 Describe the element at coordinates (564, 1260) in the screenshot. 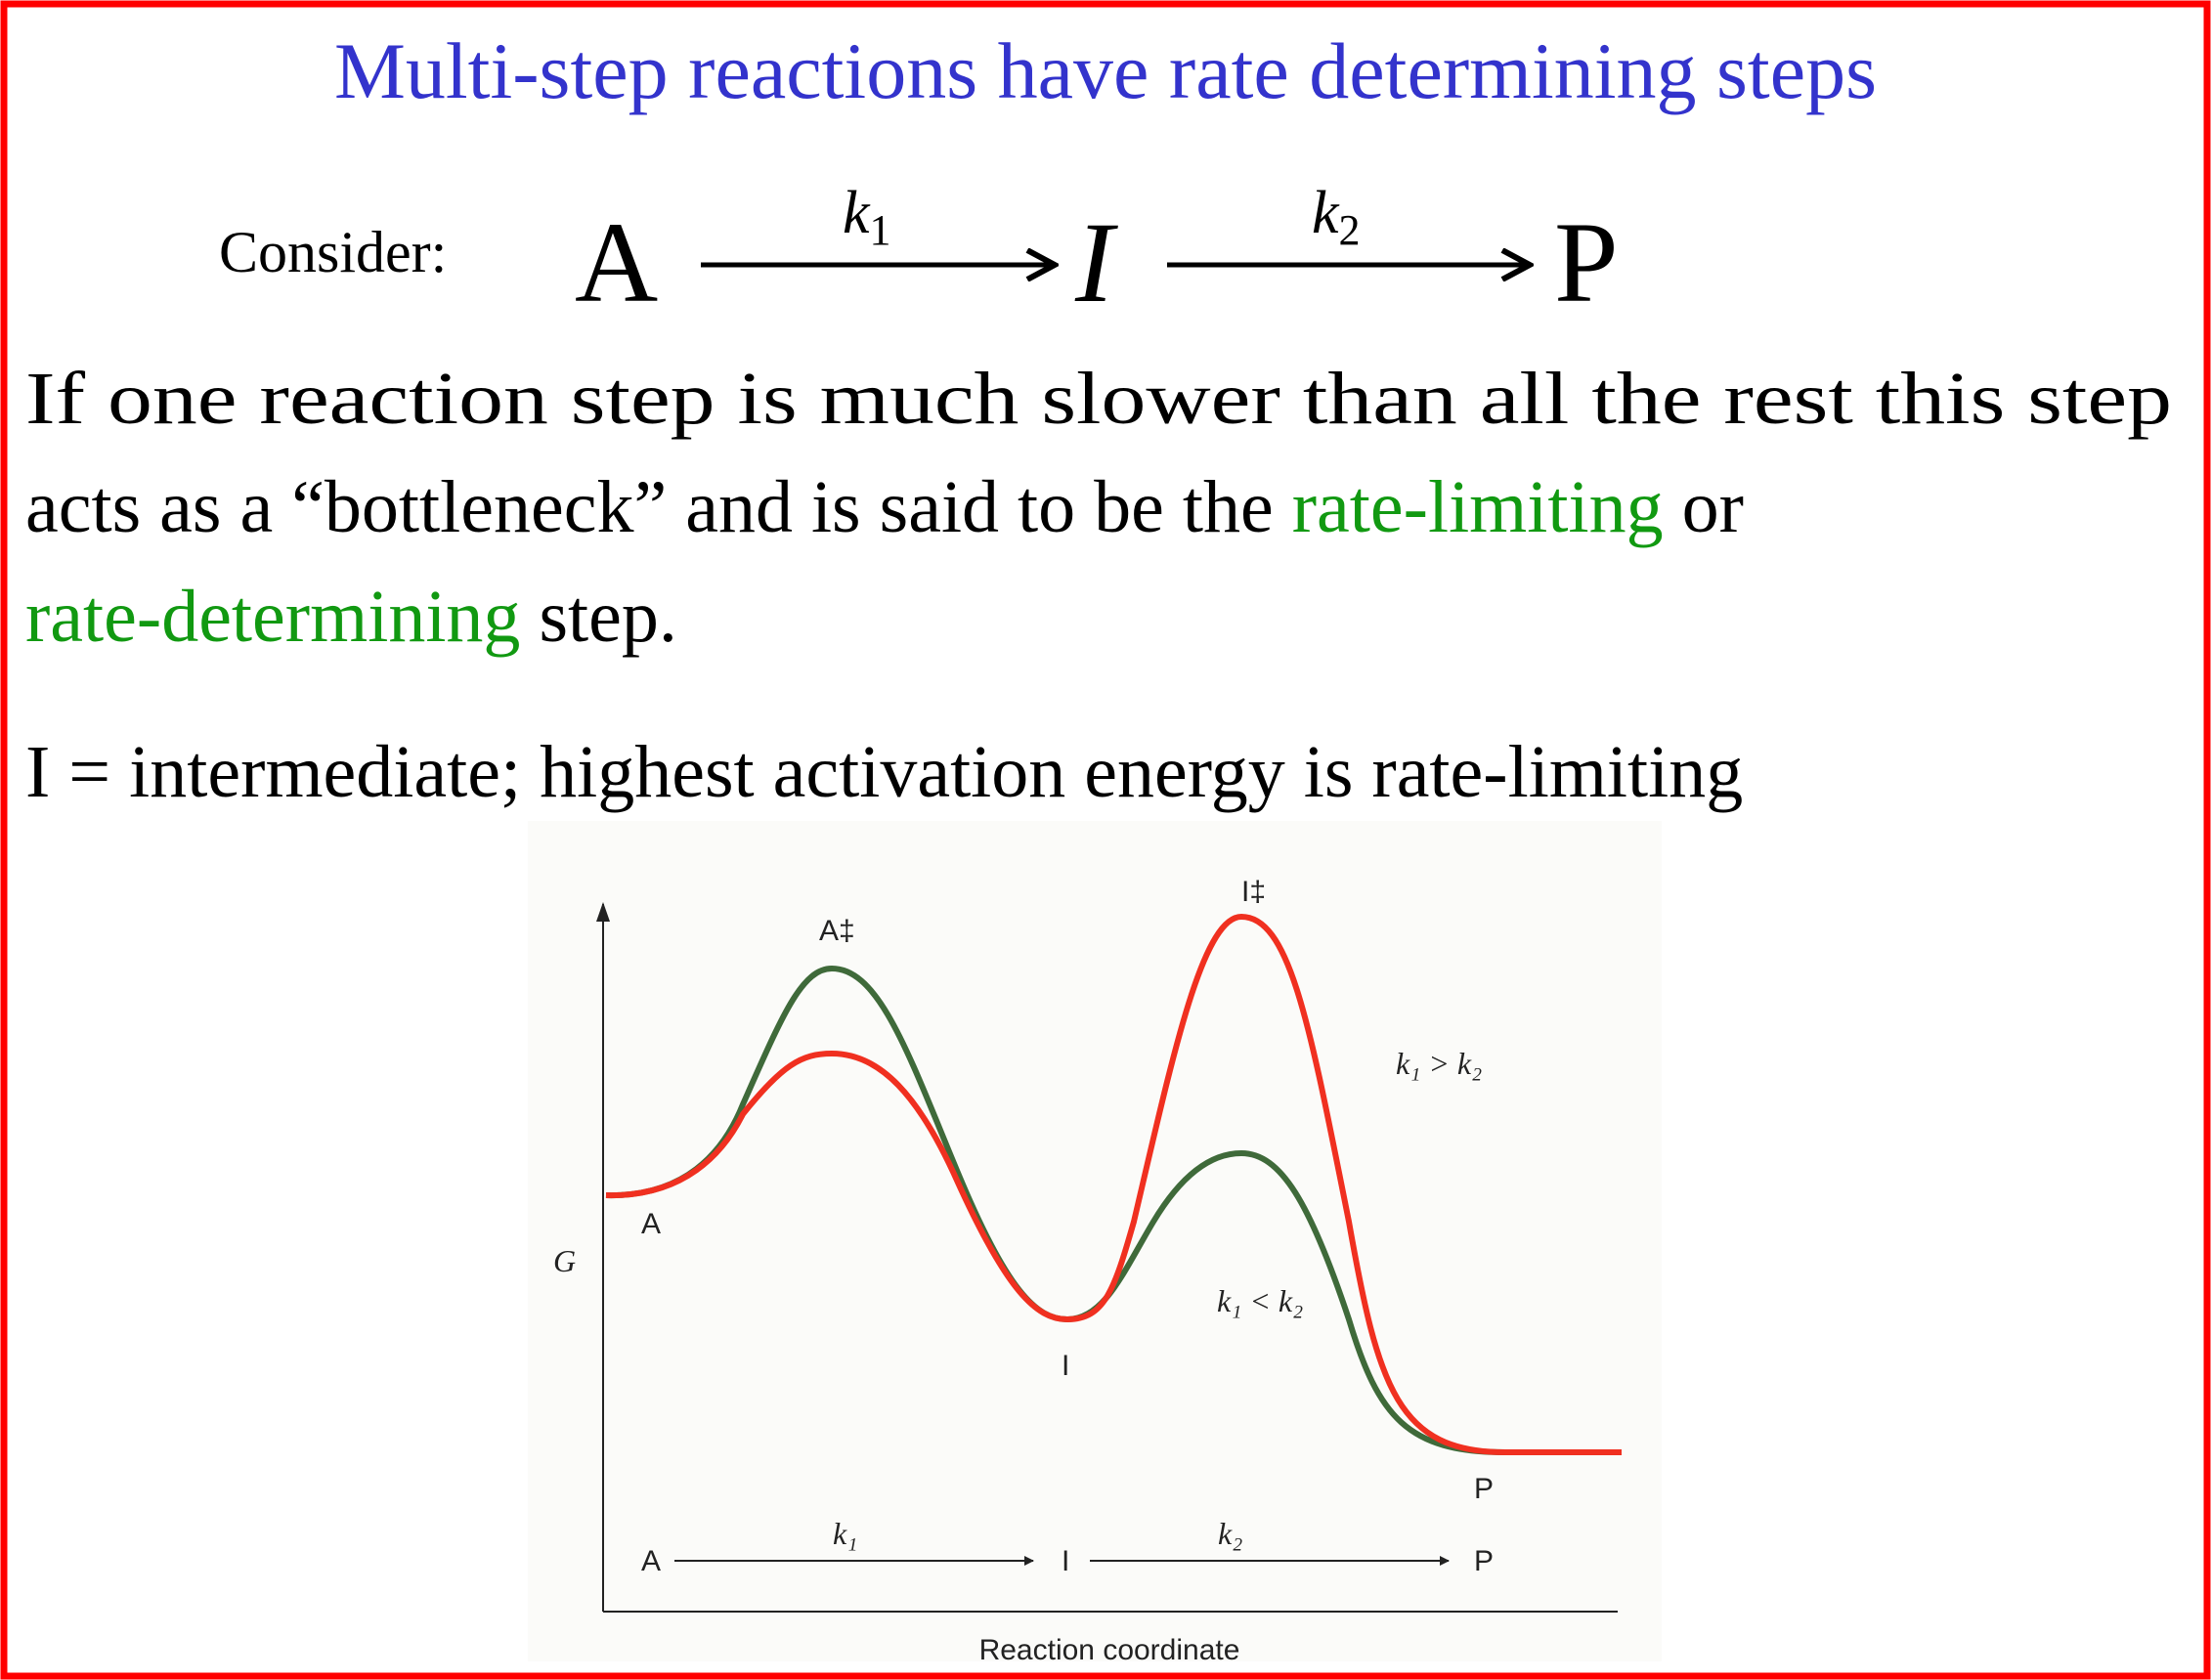

I see `y-axis-label: G` at that location.